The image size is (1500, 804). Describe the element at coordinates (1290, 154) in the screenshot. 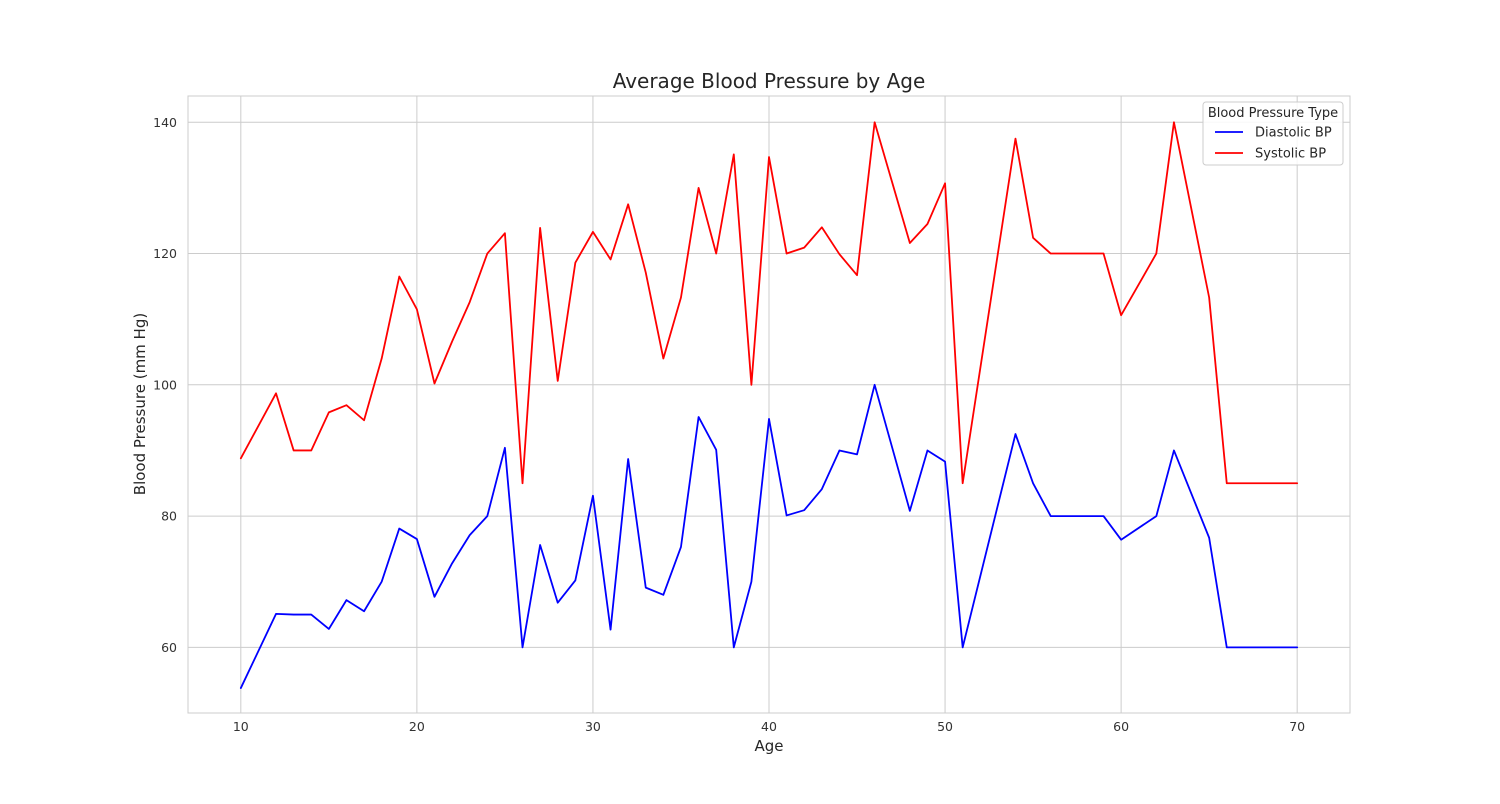

I see `systolic-bp-legend-label: Systolic BP` at that location.